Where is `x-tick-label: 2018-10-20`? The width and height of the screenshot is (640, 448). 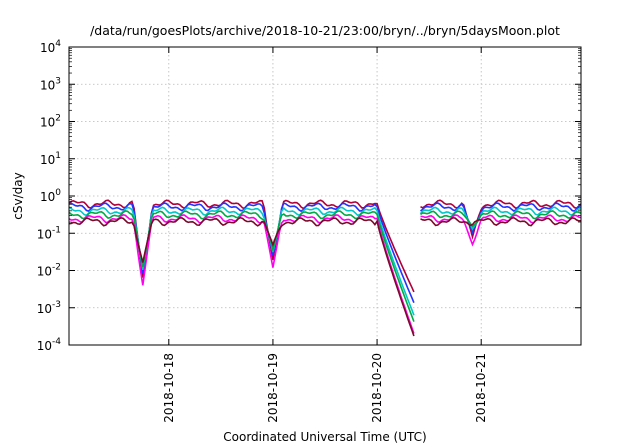 x-tick-label: 2018-10-20 is located at coordinates (377, 388).